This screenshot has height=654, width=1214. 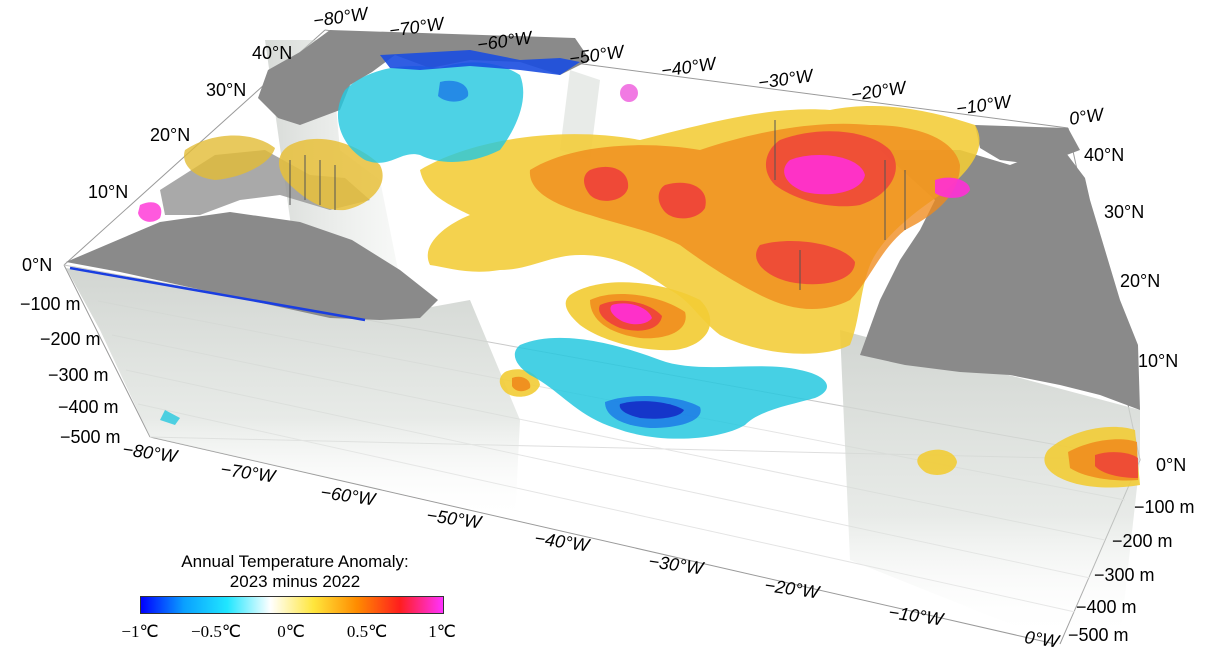 What do you see at coordinates (442, 631) in the screenshot?
I see `colorbar-tick: 1℃` at bounding box center [442, 631].